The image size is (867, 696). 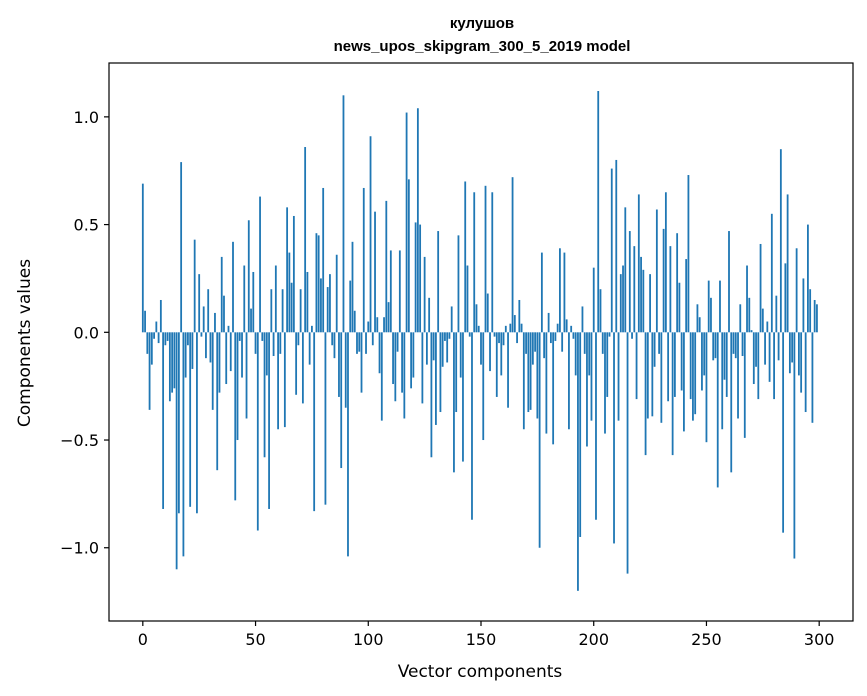 I want to click on x-tick-label: 150, so click(x=481, y=639).